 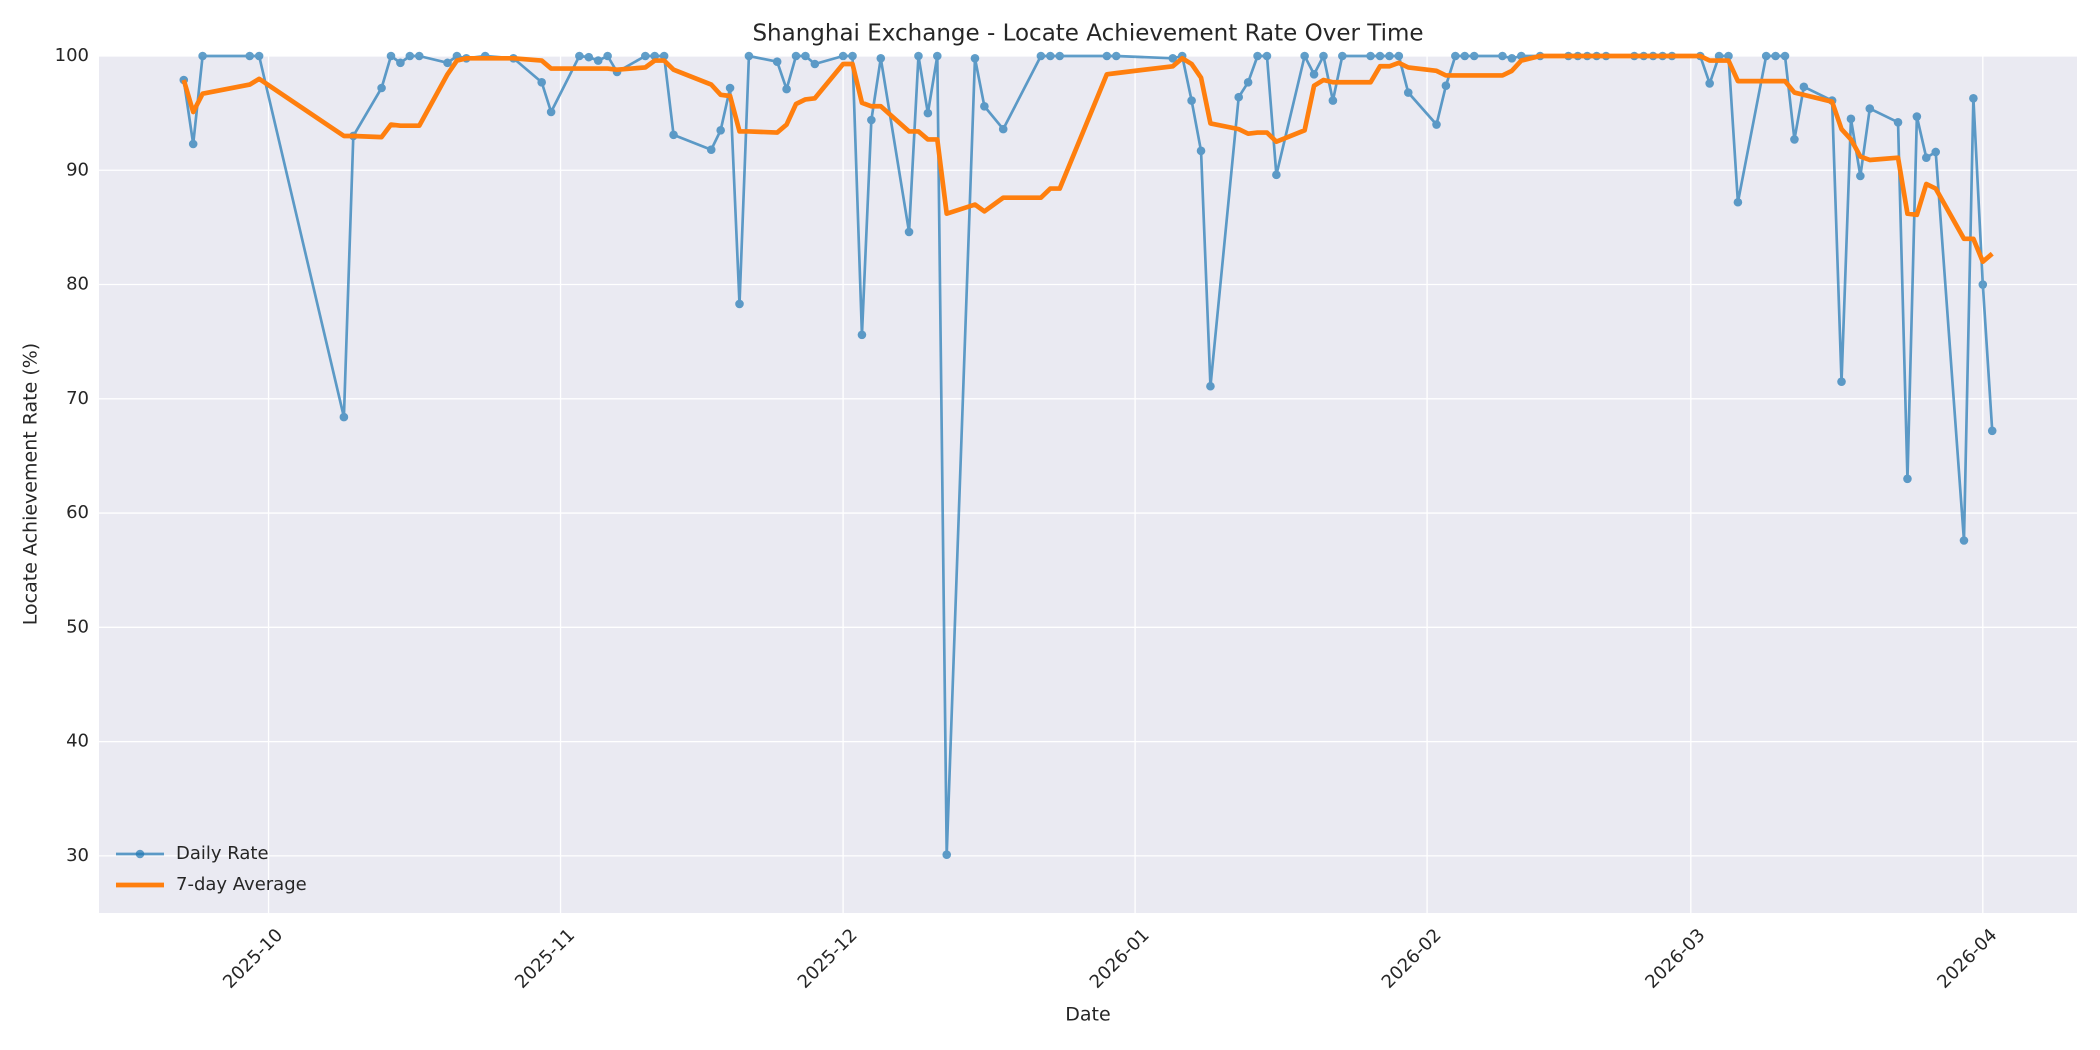 What do you see at coordinates (211, 869) in the screenshot?
I see `legend: Daily Rate 7-day Average` at bounding box center [211, 869].